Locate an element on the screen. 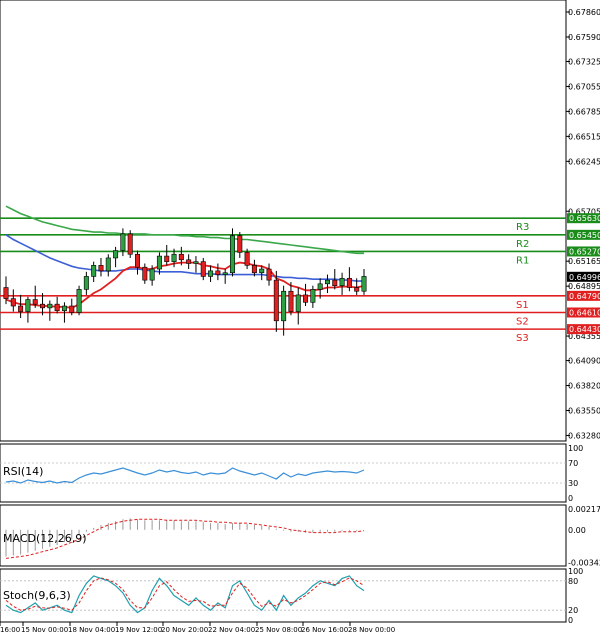  x-tick-label: 26 Nov 16:00 is located at coordinates (324, 630).